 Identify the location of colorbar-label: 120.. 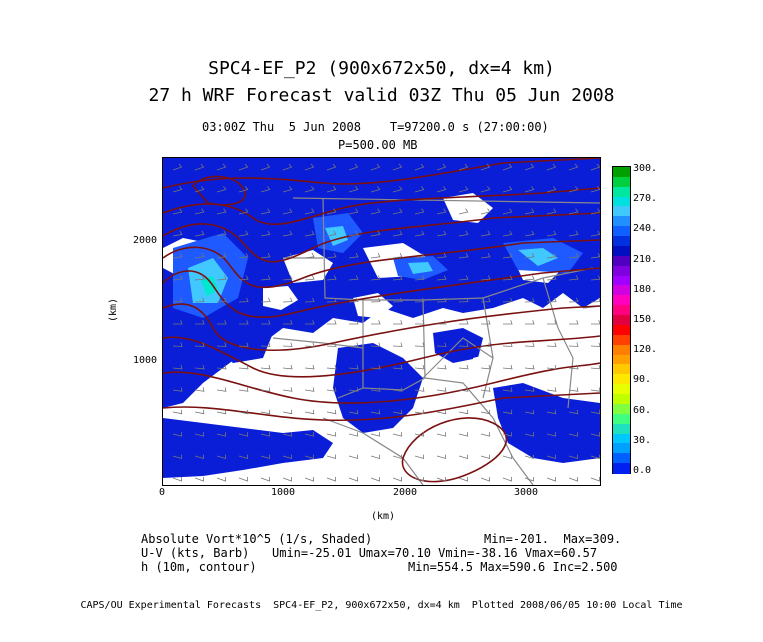
(645, 350).